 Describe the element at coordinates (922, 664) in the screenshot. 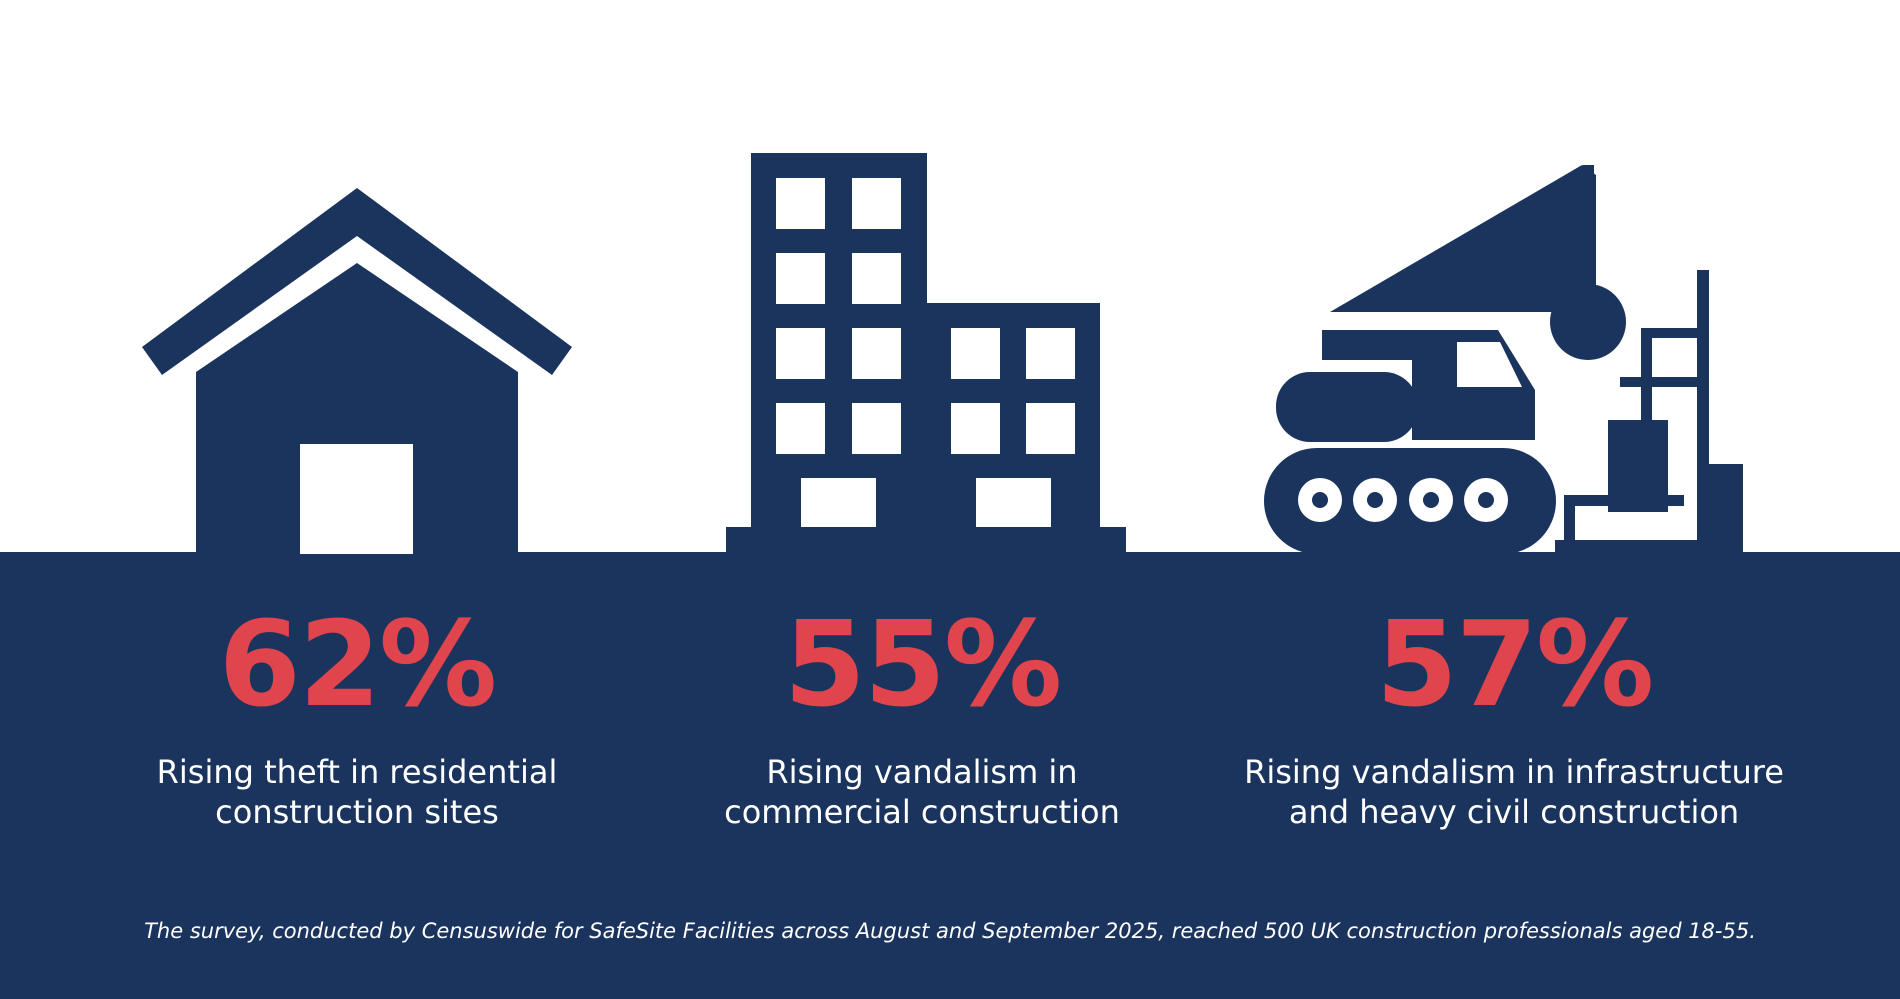

I see `stat-percent: 55%` at that location.